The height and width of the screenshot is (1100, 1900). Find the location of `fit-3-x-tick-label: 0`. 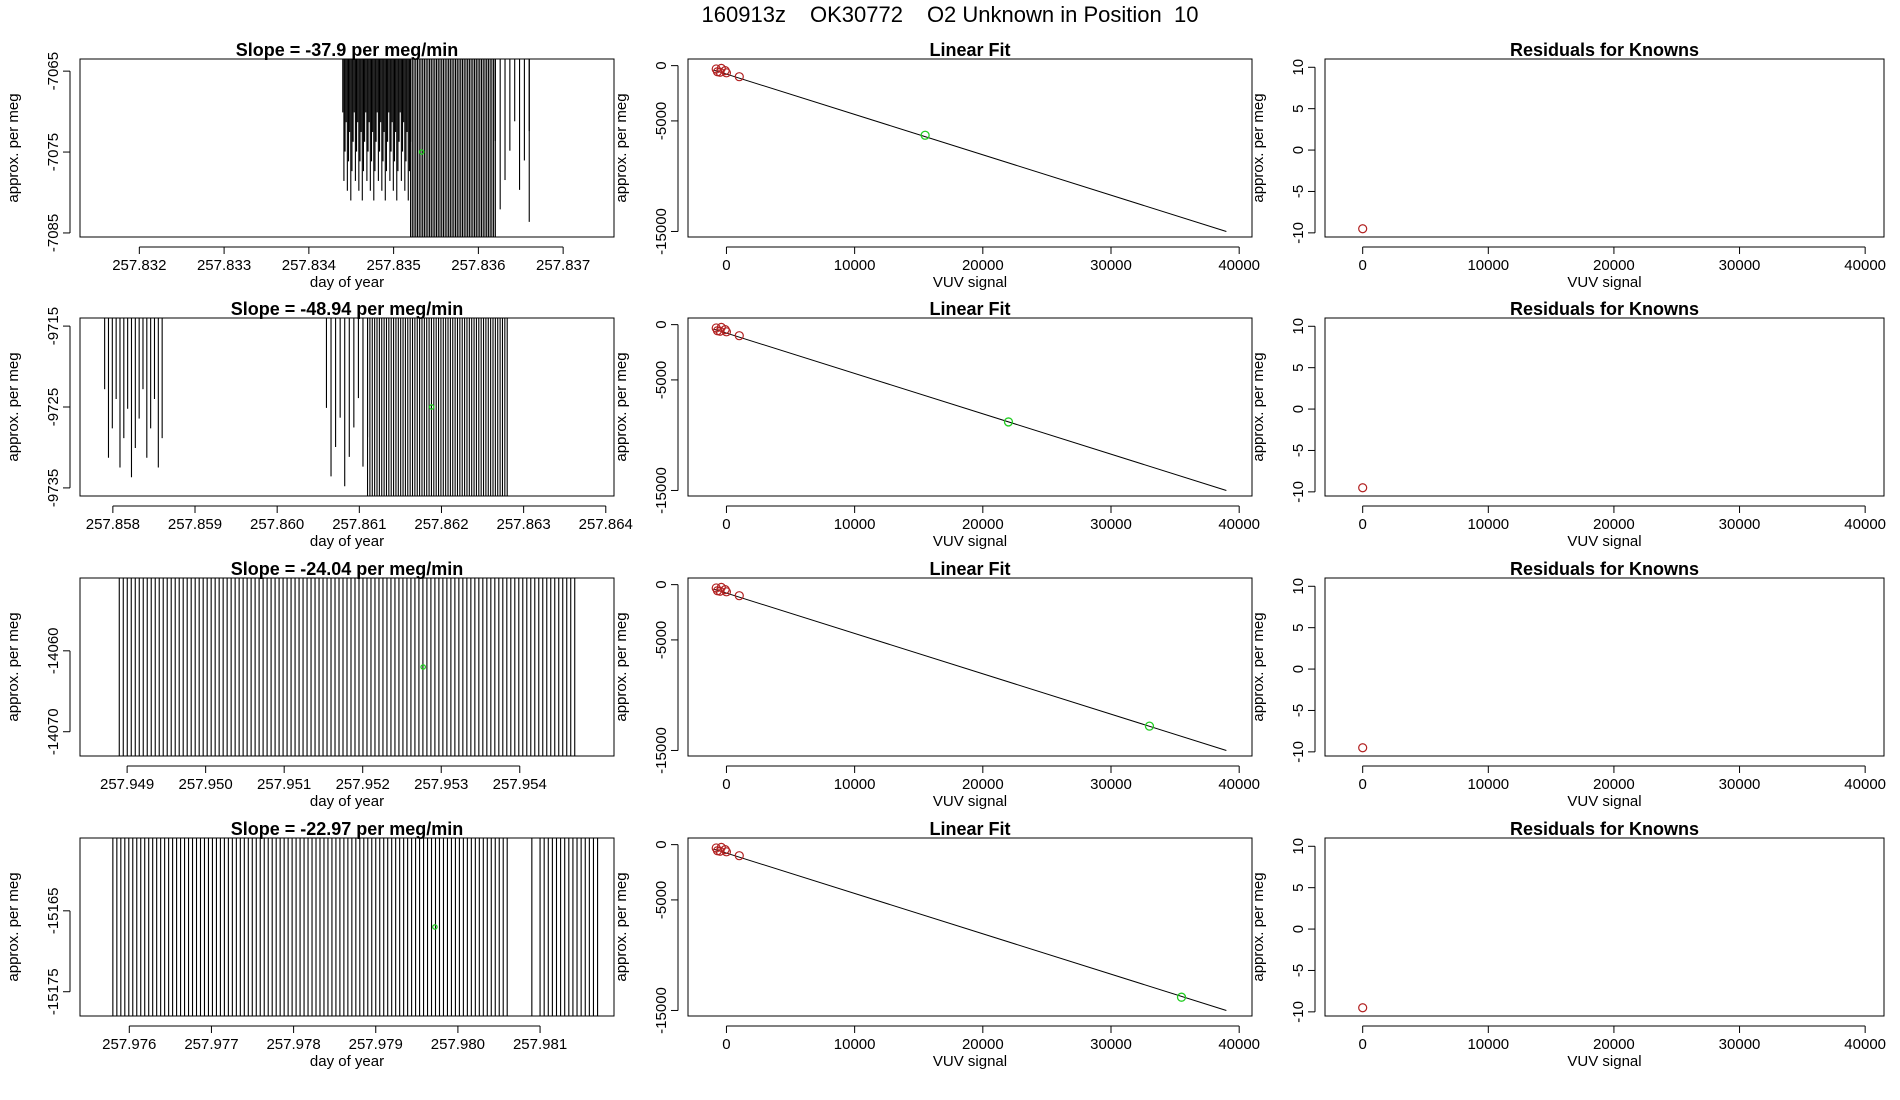

fit-3-x-tick-label: 0 is located at coordinates (726, 784).